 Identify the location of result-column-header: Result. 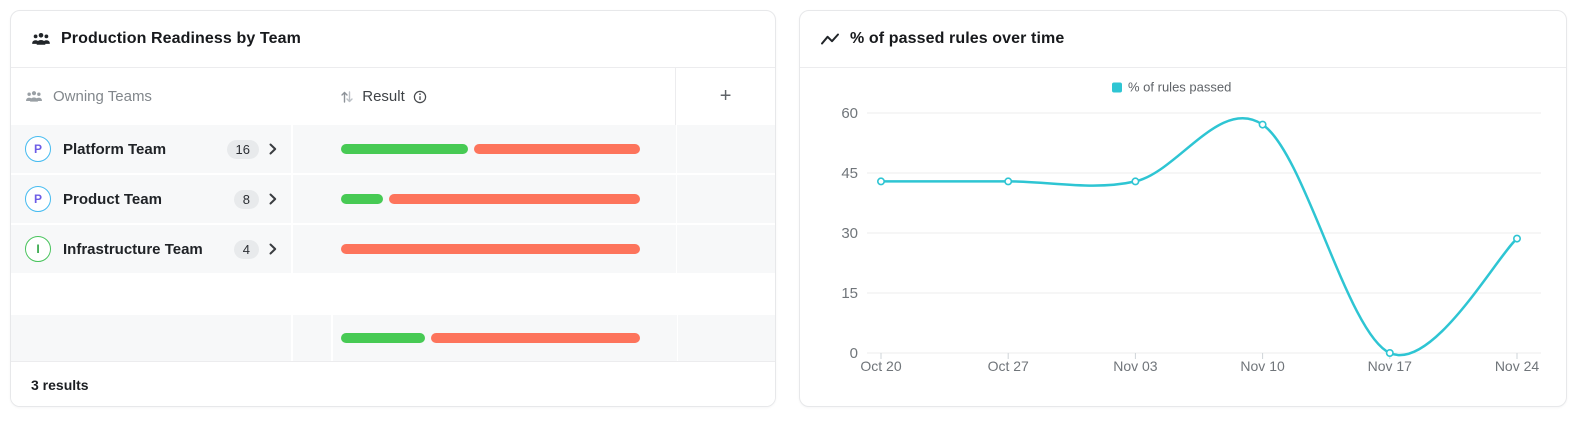
(482, 96).